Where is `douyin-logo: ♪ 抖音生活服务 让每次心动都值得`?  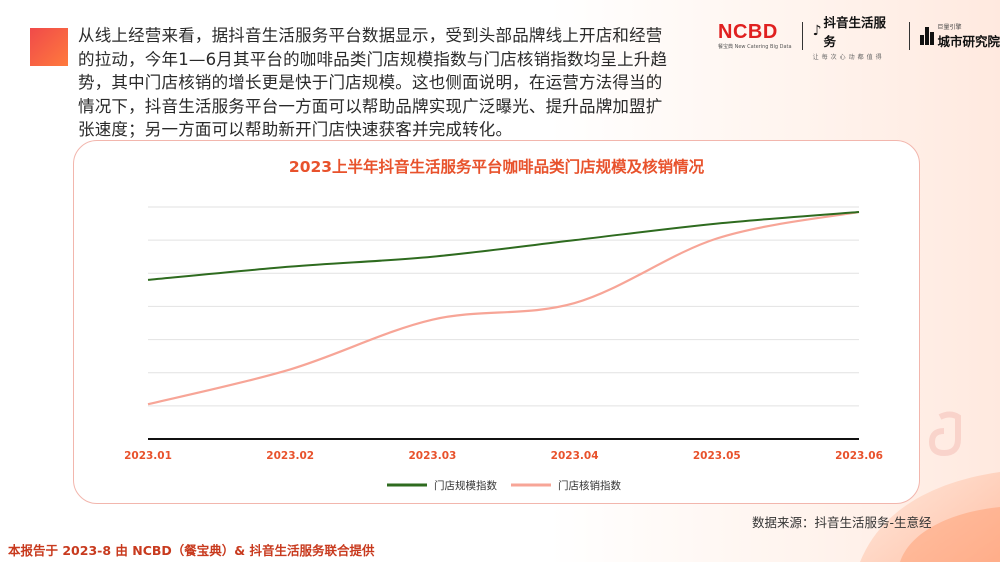 douyin-logo: ♪ 抖音生活服务 让每次心动都值得 is located at coordinates (856, 36).